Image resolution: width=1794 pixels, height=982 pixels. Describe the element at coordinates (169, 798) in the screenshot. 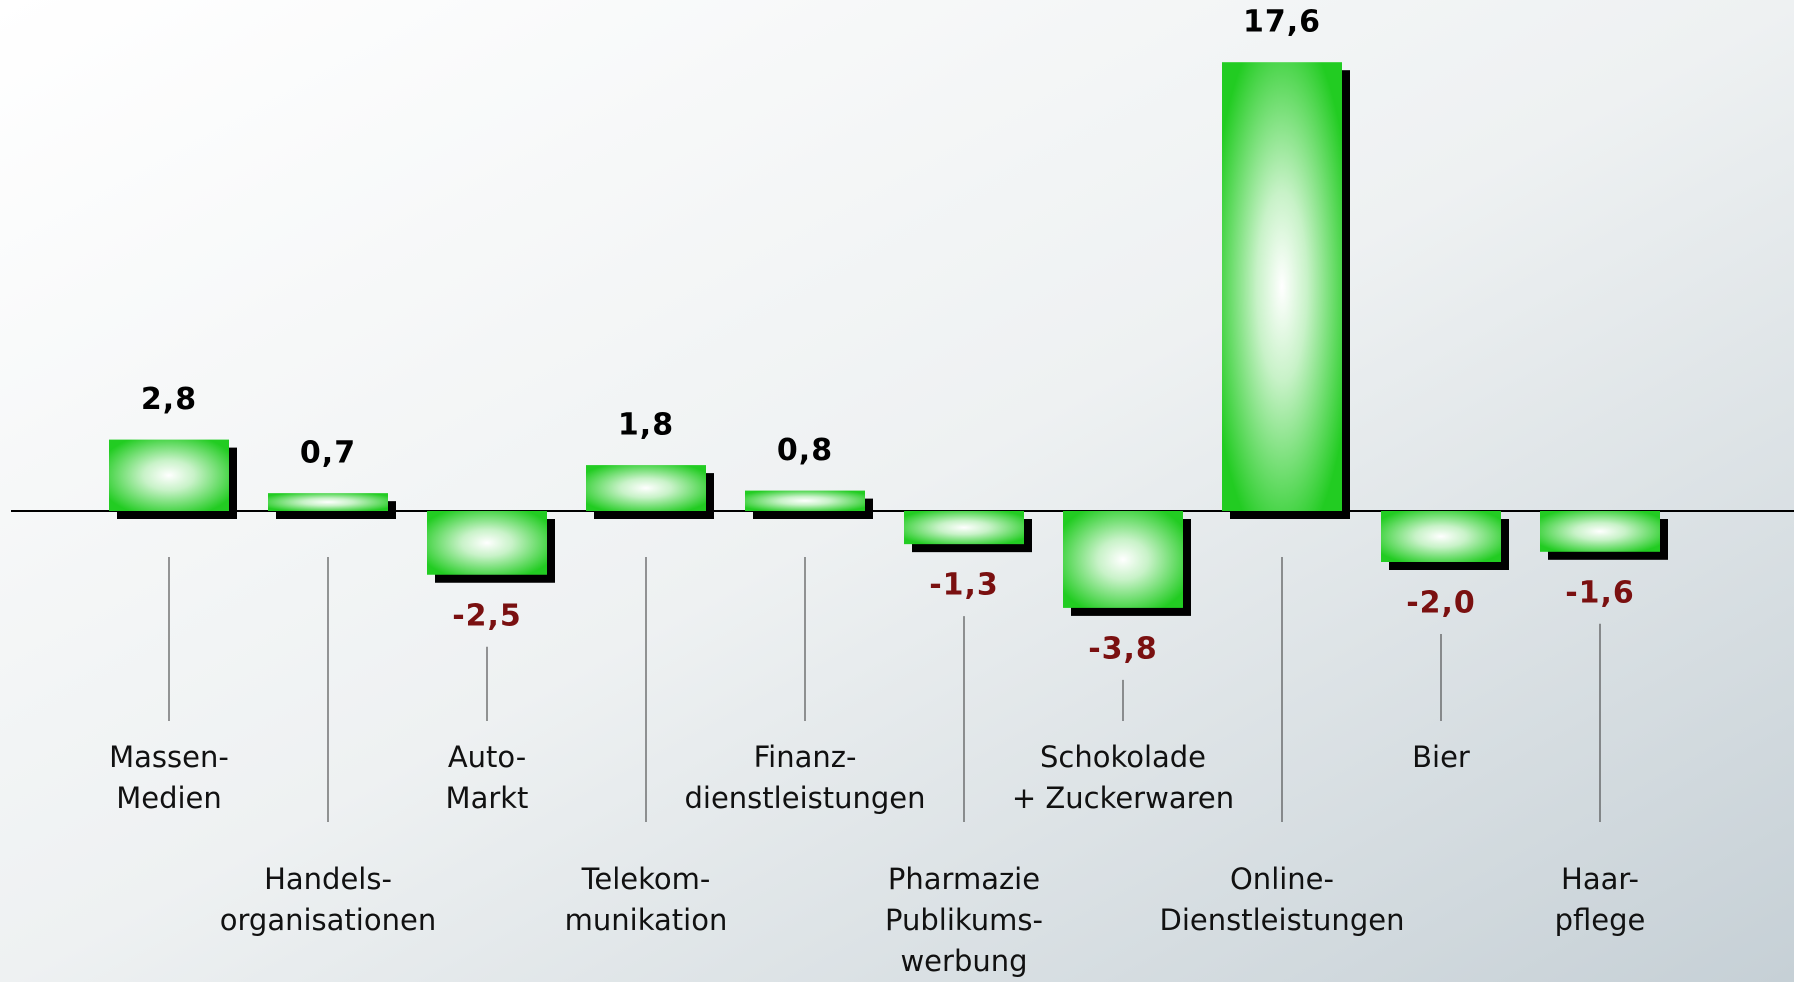

I see `category-label: Medien` at that location.